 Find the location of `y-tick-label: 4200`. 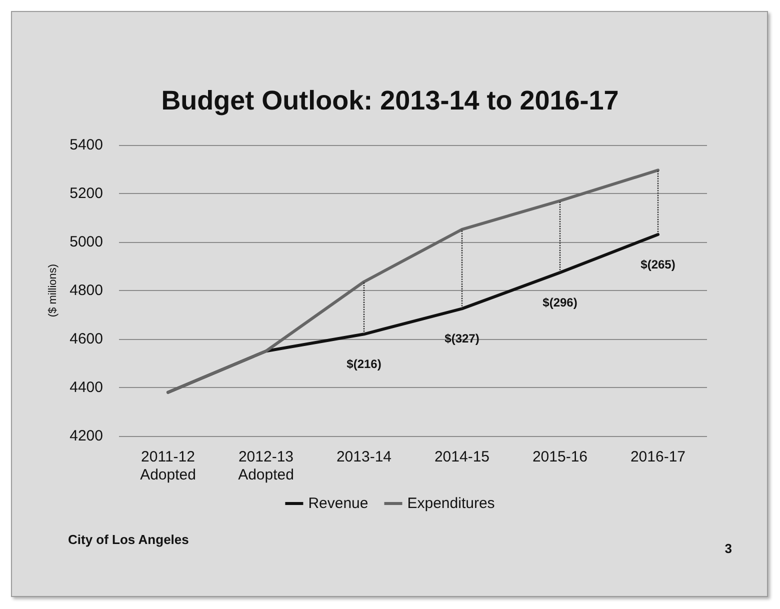

y-tick-label: 4200 is located at coordinates (86, 436).